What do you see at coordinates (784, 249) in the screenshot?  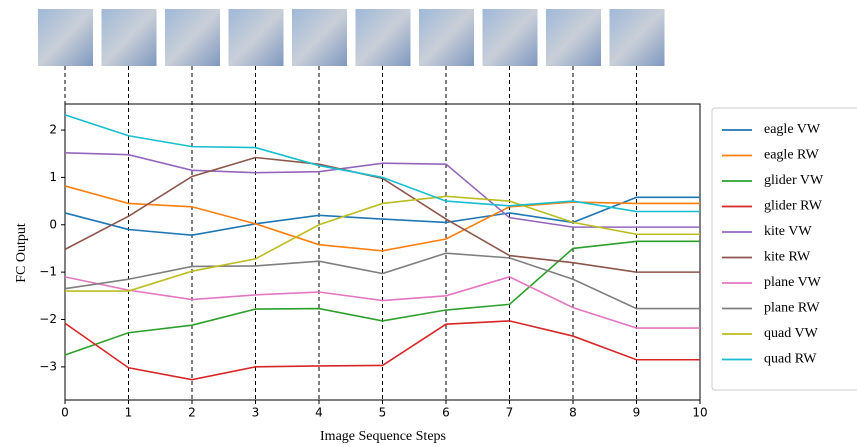 I see `legend-box` at bounding box center [784, 249].